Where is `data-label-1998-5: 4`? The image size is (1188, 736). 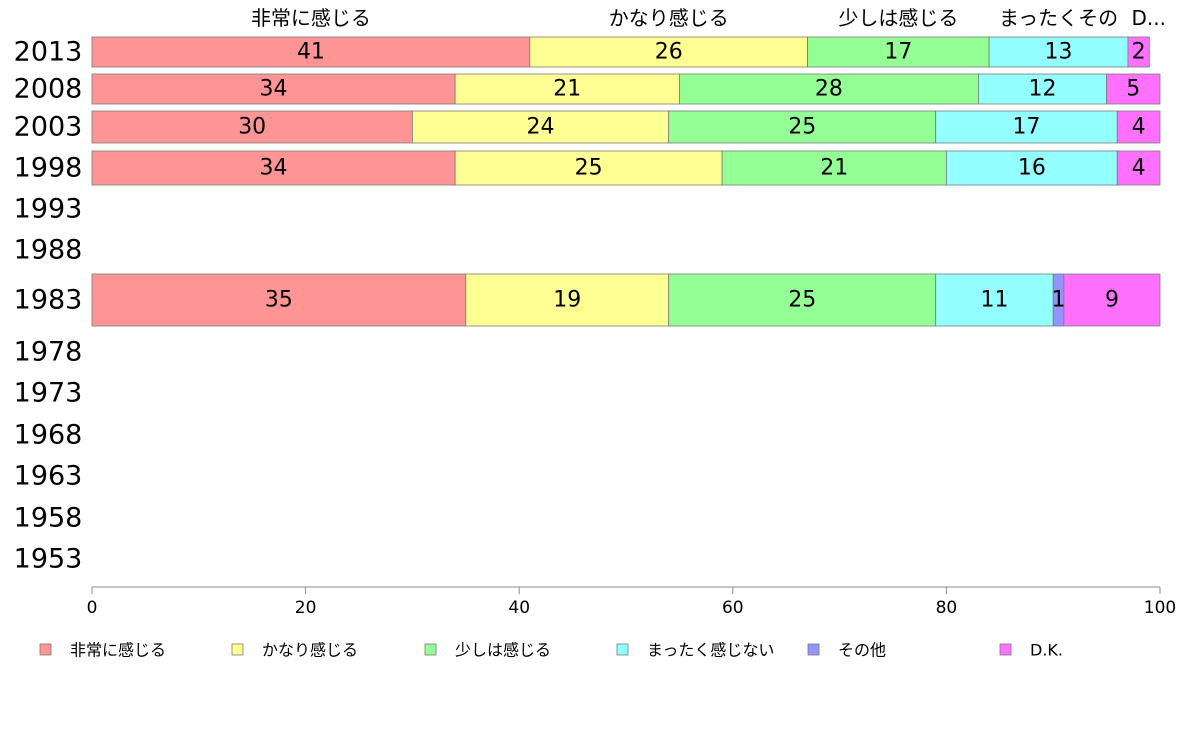
data-label-1998-5: 4 is located at coordinates (1139, 168).